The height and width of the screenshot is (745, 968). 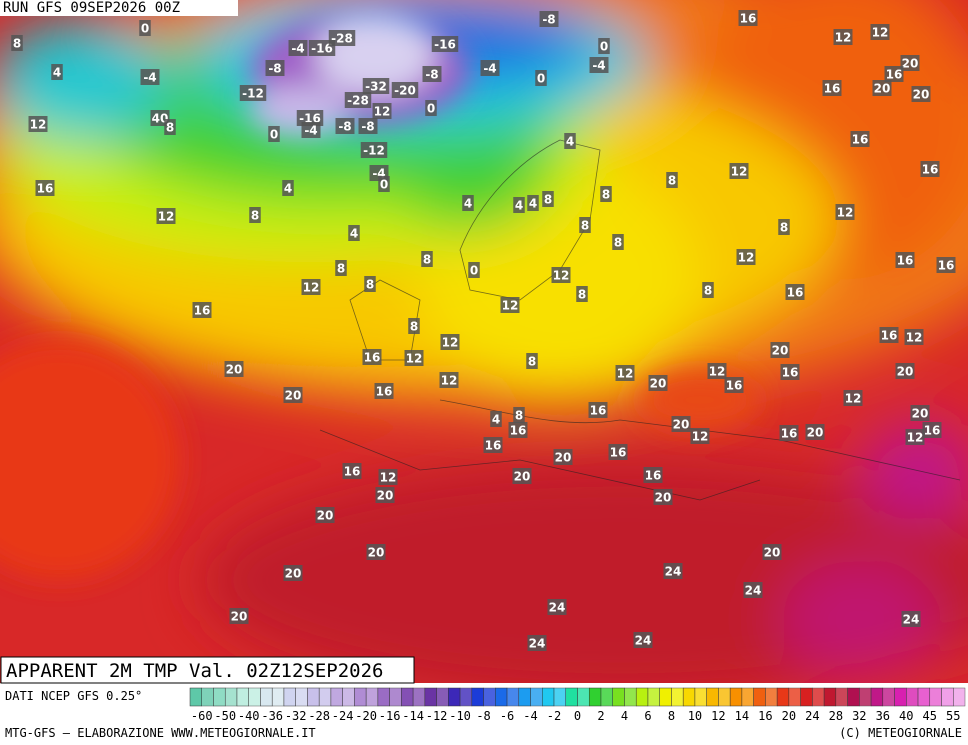 What do you see at coordinates (483, 716) in the screenshot?
I see `legend-label: -8` at bounding box center [483, 716].